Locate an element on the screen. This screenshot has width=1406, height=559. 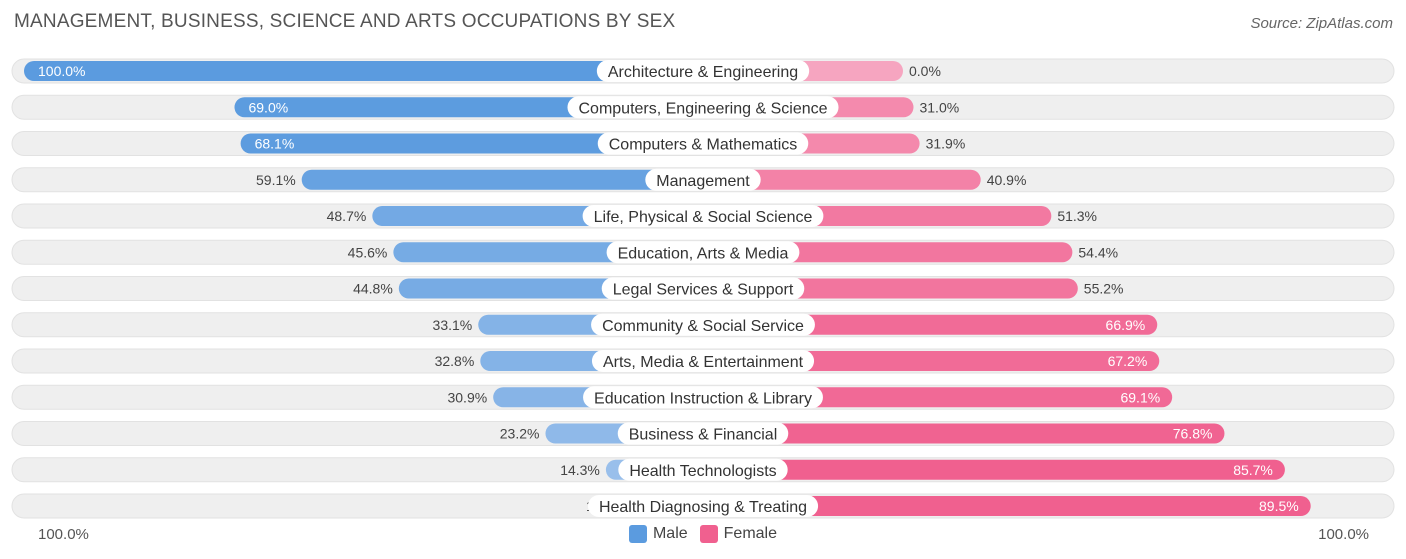
value-female-arts-media-entertainment: 67.2% is located at coordinates (1128, 361).